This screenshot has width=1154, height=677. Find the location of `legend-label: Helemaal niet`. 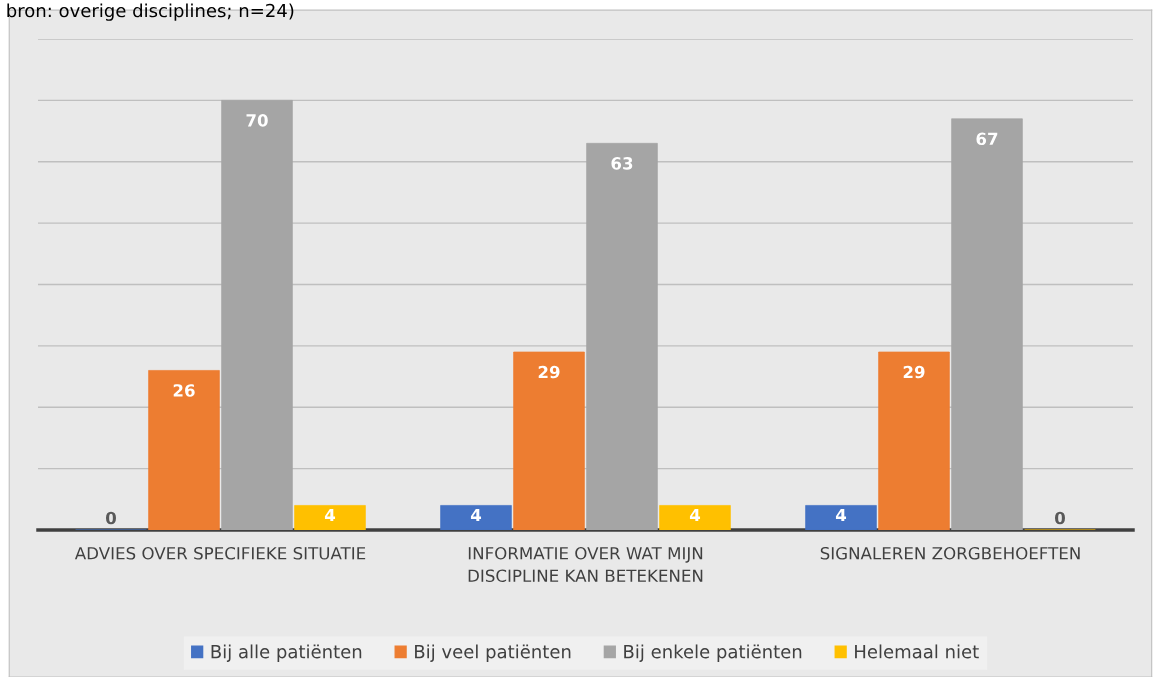

legend-label: Helemaal niet is located at coordinates (917, 651).